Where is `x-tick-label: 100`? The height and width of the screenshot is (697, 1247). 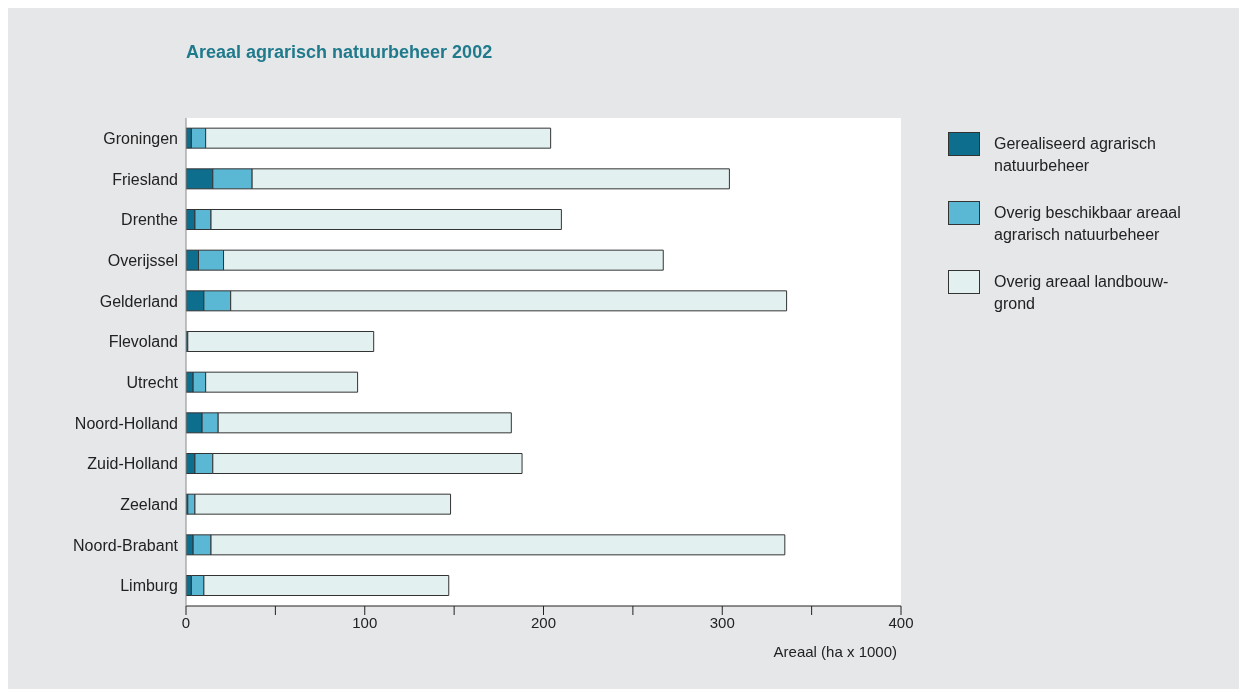 x-tick-label: 100 is located at coordinates (365, 622).